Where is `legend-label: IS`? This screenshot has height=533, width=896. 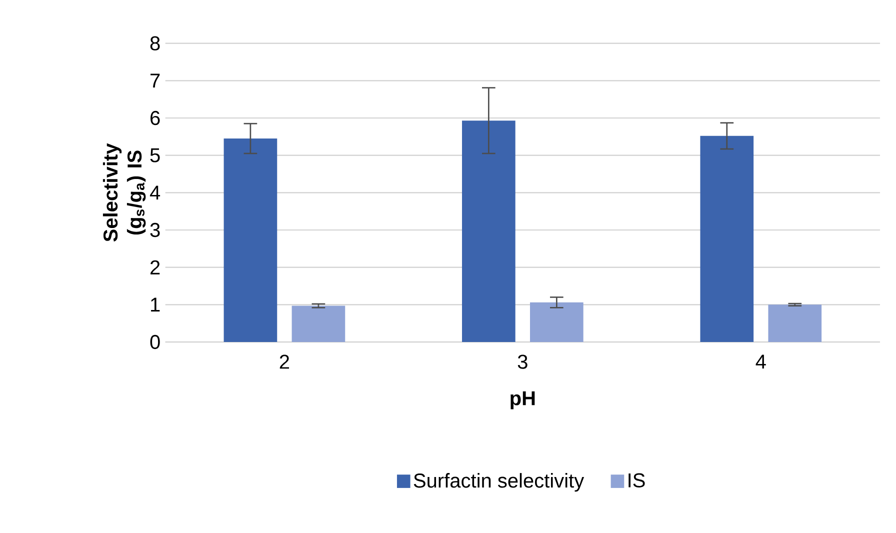 legend-label: IS is located at coordinates (636, 480).